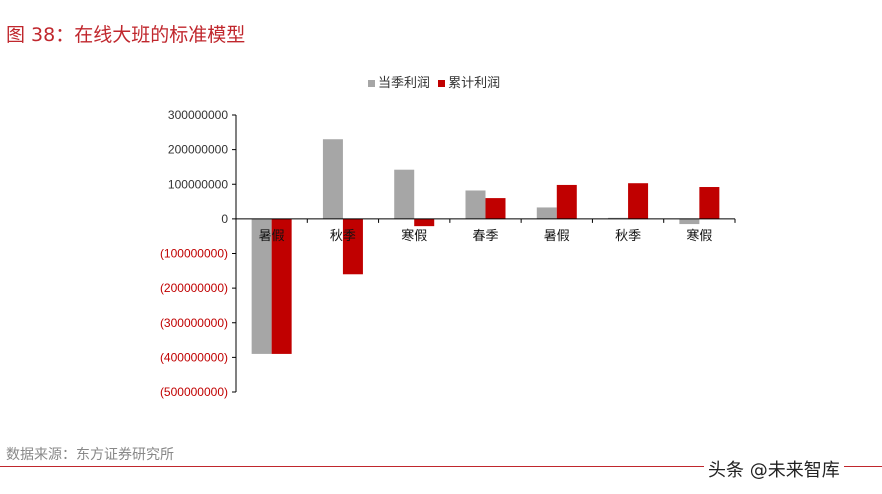  Describe the element at coordinates (194, 357) in the screenshot. I see `y-tick-label: (400000000)` at that location.